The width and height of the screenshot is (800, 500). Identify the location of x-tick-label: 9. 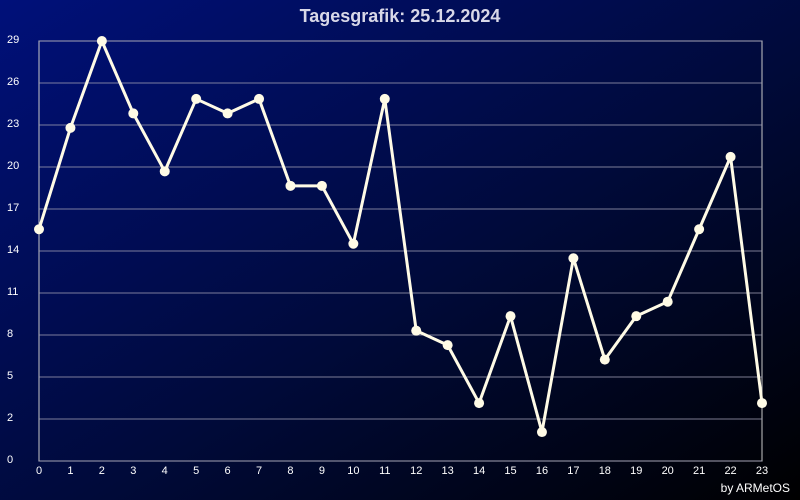
(322, 471).